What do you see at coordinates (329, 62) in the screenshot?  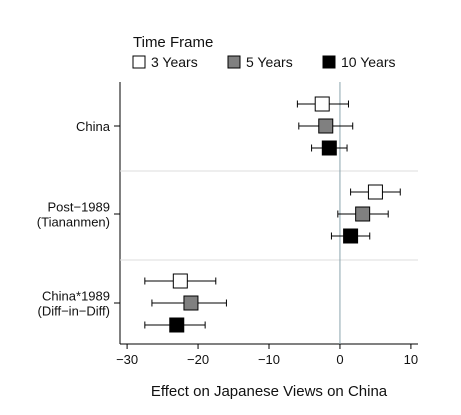 I see `legend-swatch-10-years` at bounding box center [329, 62].